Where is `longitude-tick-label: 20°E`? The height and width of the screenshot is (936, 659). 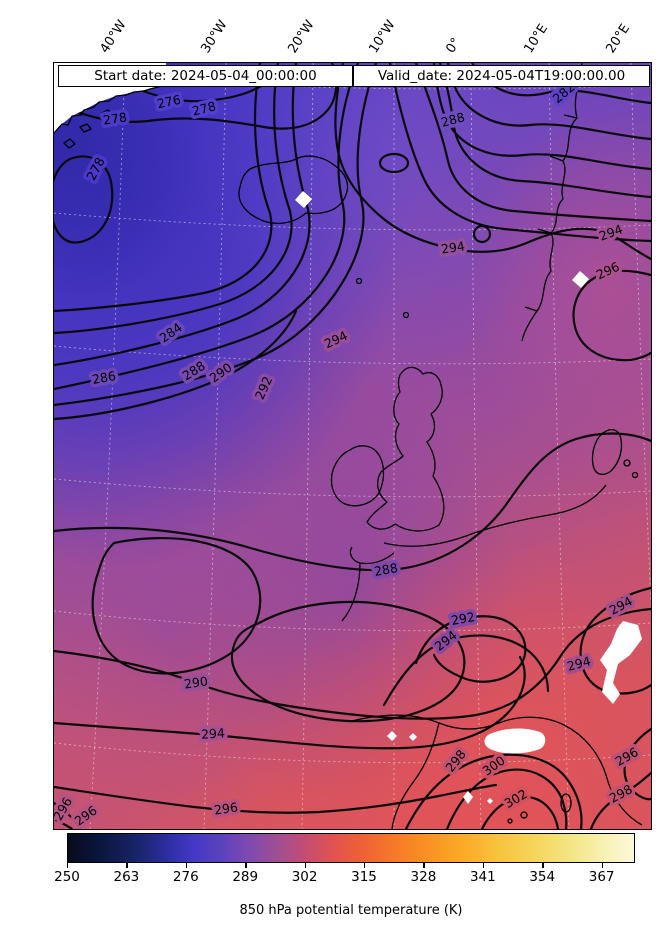
longitude-tick-label: 20°E is located at coordinates (618, 38).